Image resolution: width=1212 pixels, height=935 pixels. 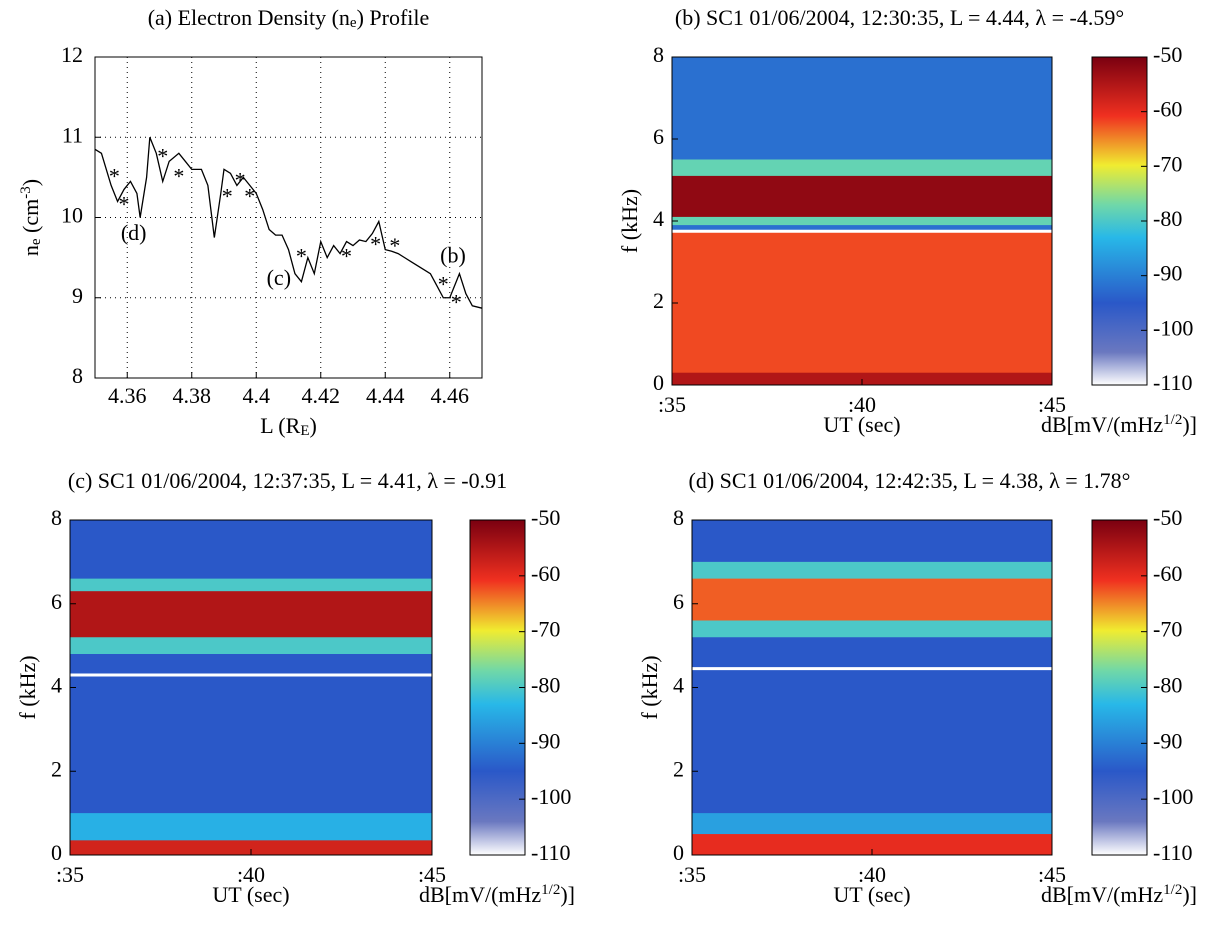 I want to click on annotation: (b), so click(x=453, y=255).